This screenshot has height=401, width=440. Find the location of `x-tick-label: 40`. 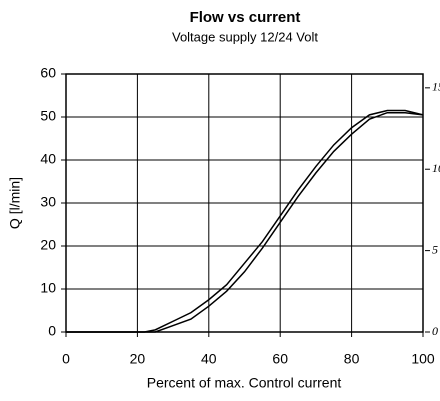

x-tick-label: 40 is located at coordinates (209, 359).